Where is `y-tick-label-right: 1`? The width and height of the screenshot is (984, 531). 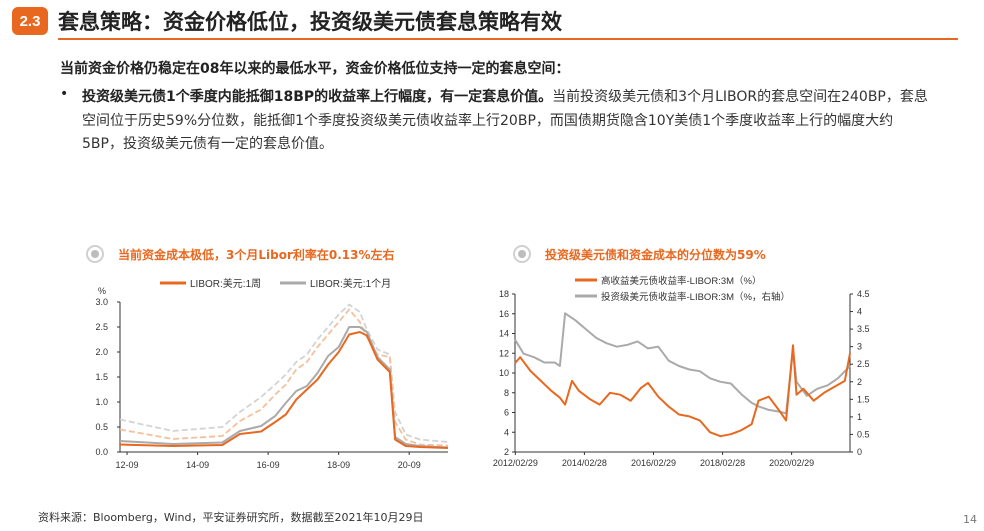 y-tick-label-right: 1 is located at coordinates (859, 417).